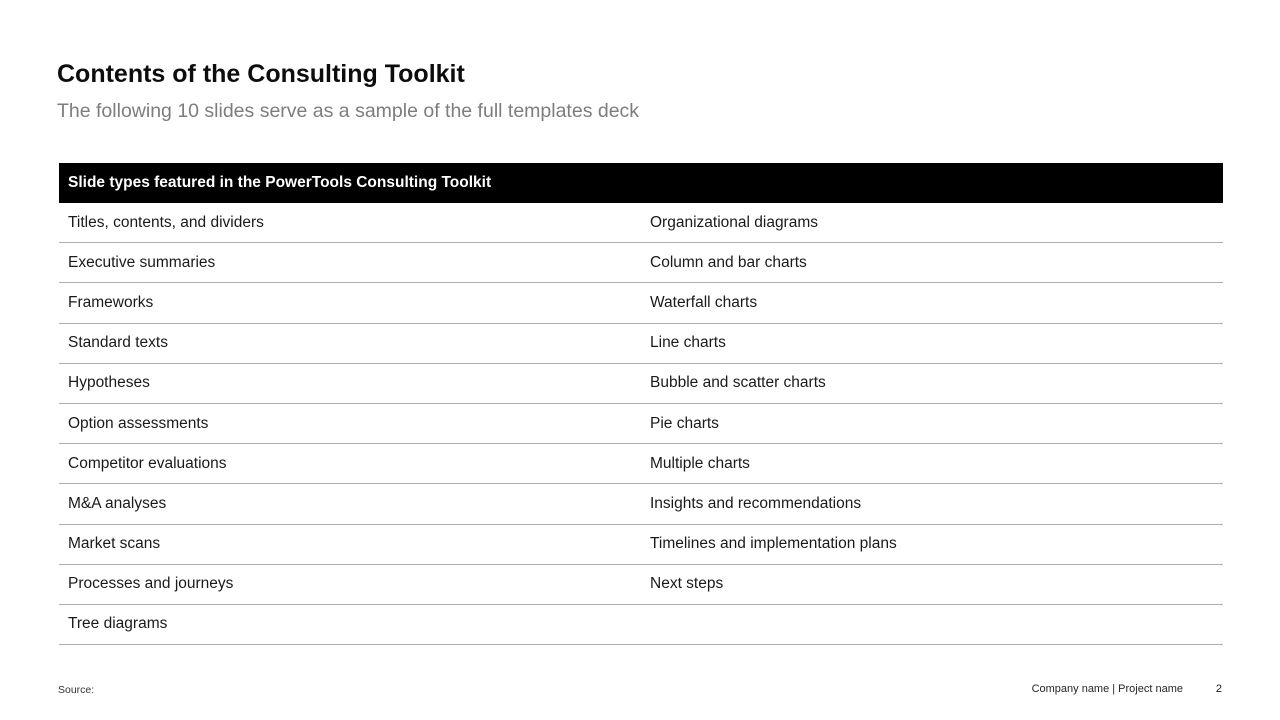  Describe the element at coordinates (350, 344) in the screenshot. I see `table-cell-left-4: Standard texts` at that location.